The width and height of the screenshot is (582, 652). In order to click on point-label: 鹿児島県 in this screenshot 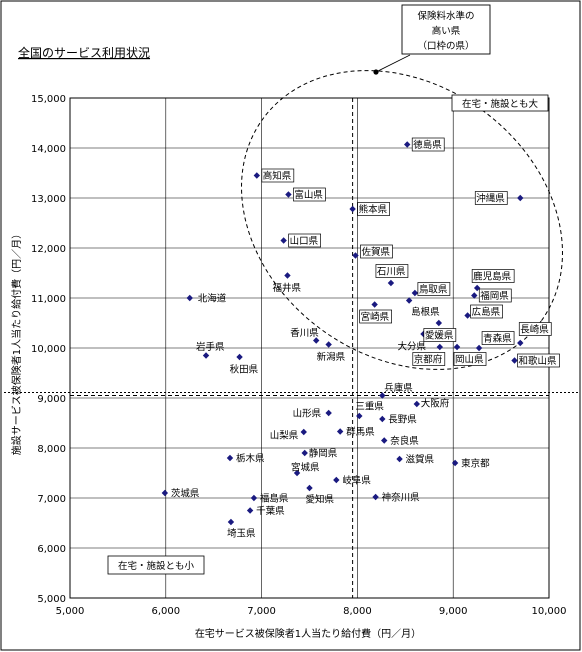, I will do `click(492, 277)`.